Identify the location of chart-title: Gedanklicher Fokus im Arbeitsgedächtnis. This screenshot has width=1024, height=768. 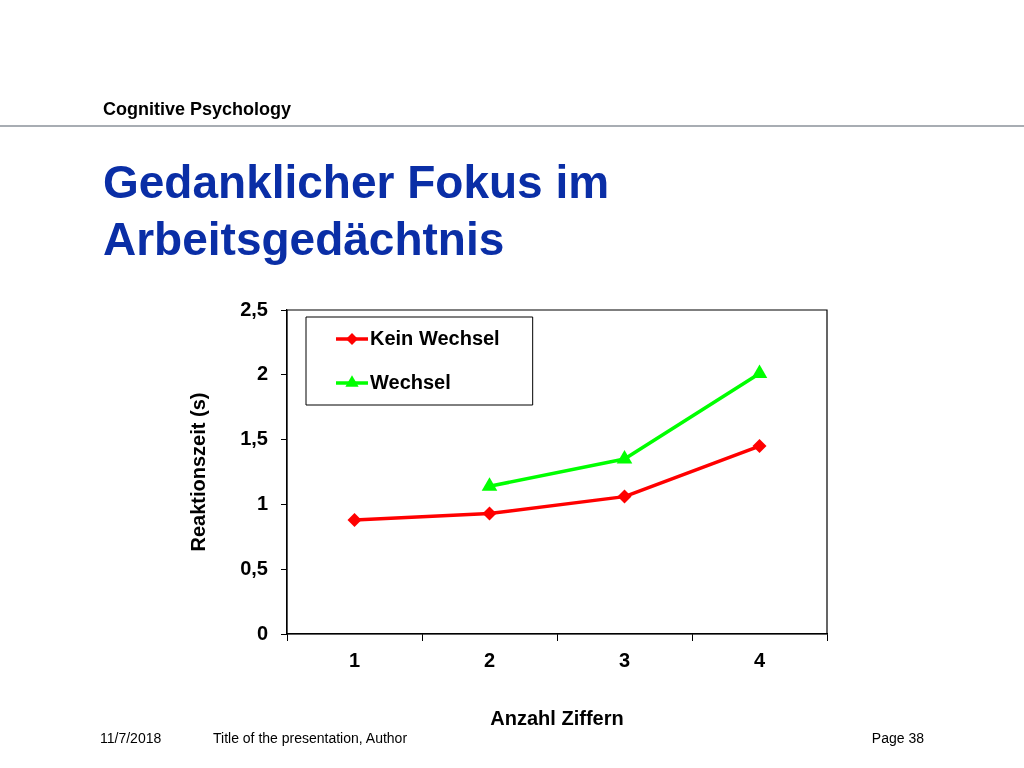
(357, 211).